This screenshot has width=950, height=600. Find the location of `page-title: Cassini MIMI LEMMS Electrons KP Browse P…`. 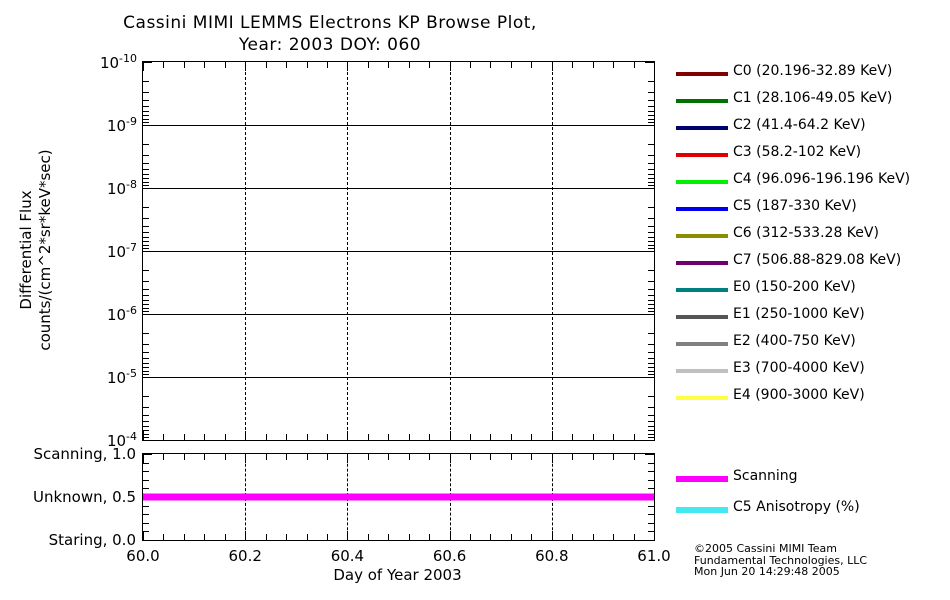

page-title: Cassini MIMI LEMMS Electrons KP Browse P… is located at coordinates (330, 34).